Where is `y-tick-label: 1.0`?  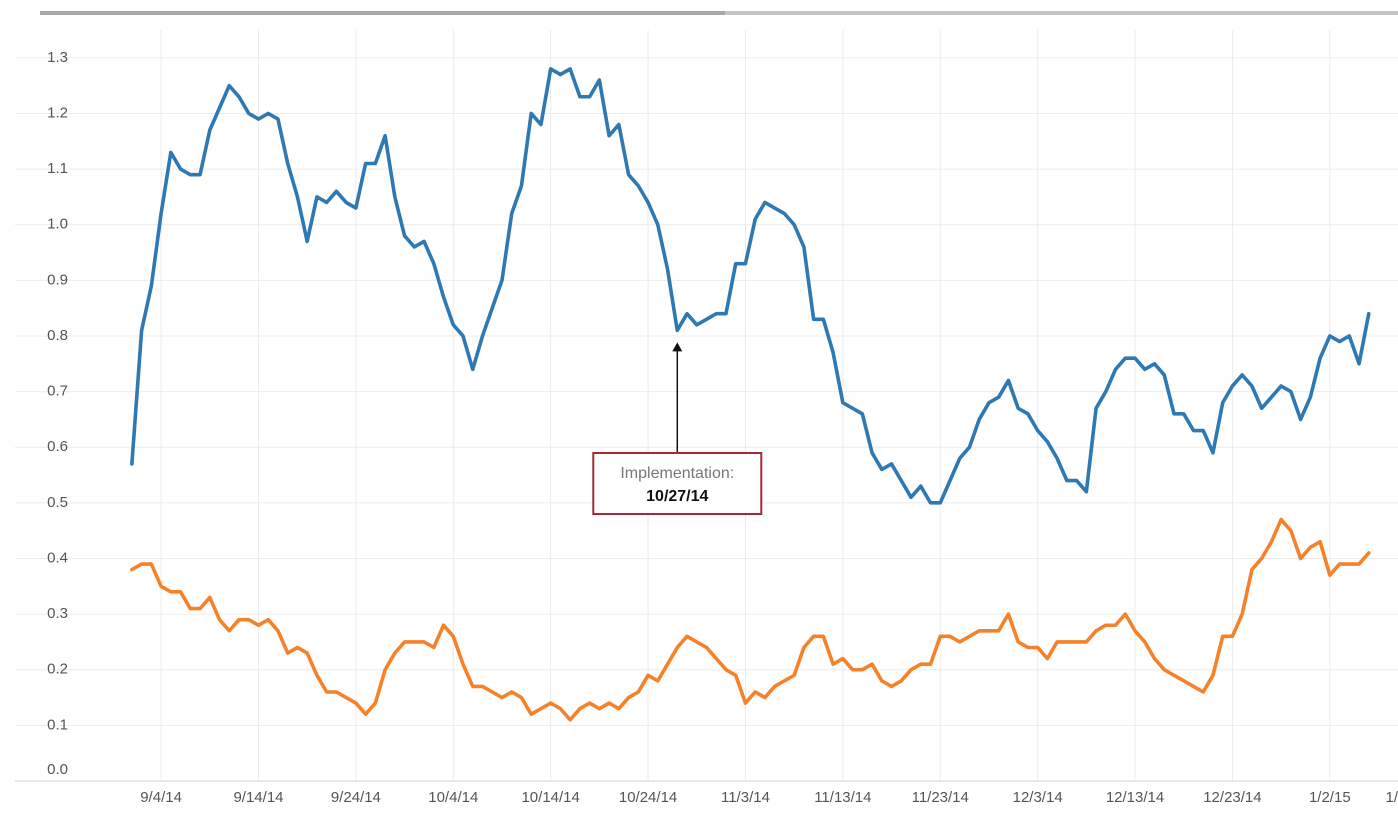
y-tick-label: 1.0 is located at coordinates (57, 224).